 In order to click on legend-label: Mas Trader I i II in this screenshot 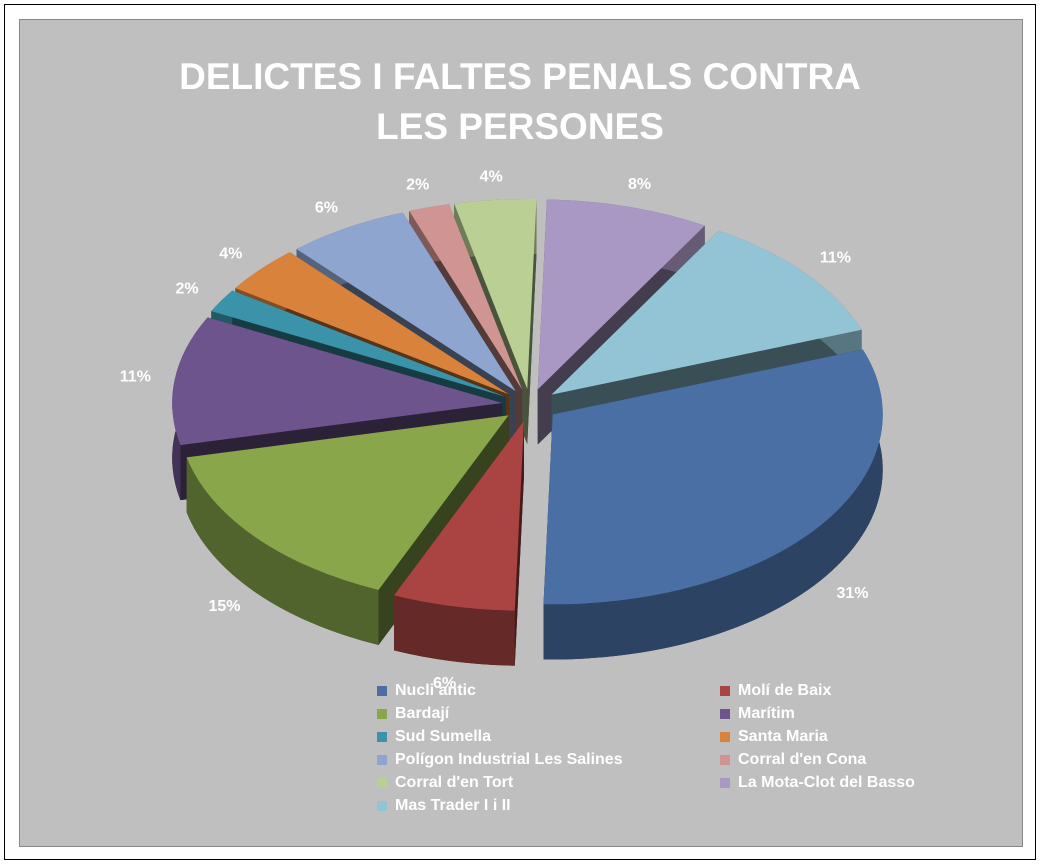, I will do `click(453, 805)`.